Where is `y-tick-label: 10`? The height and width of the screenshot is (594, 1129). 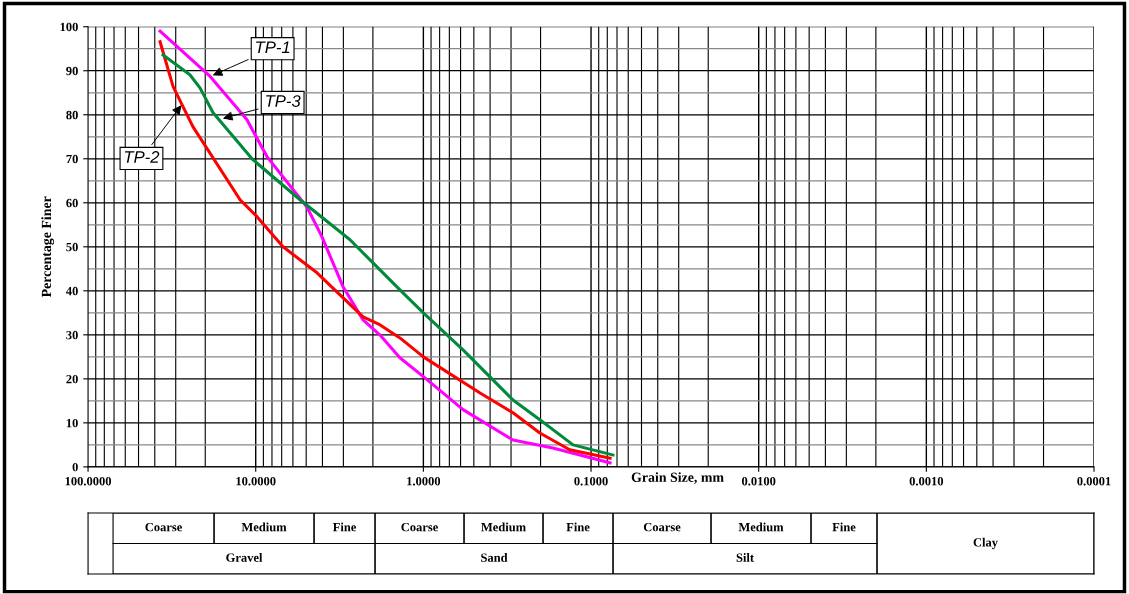 y-tick-label: 10 is located at coordinates (72, 423).